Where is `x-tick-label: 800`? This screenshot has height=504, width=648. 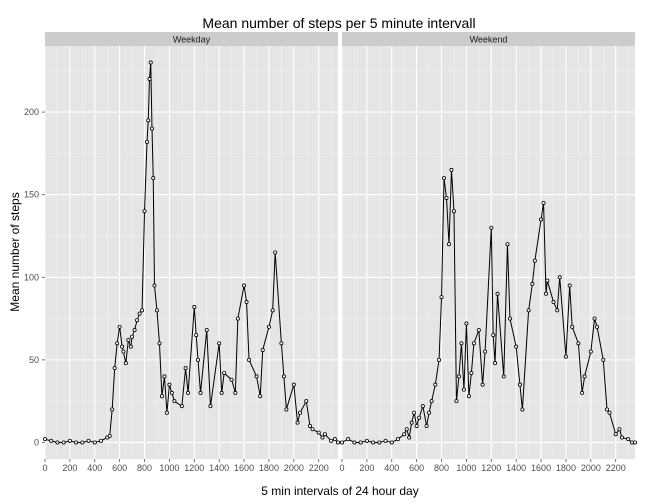
x-tick-label: 800 is located at coordinates (144, 468).